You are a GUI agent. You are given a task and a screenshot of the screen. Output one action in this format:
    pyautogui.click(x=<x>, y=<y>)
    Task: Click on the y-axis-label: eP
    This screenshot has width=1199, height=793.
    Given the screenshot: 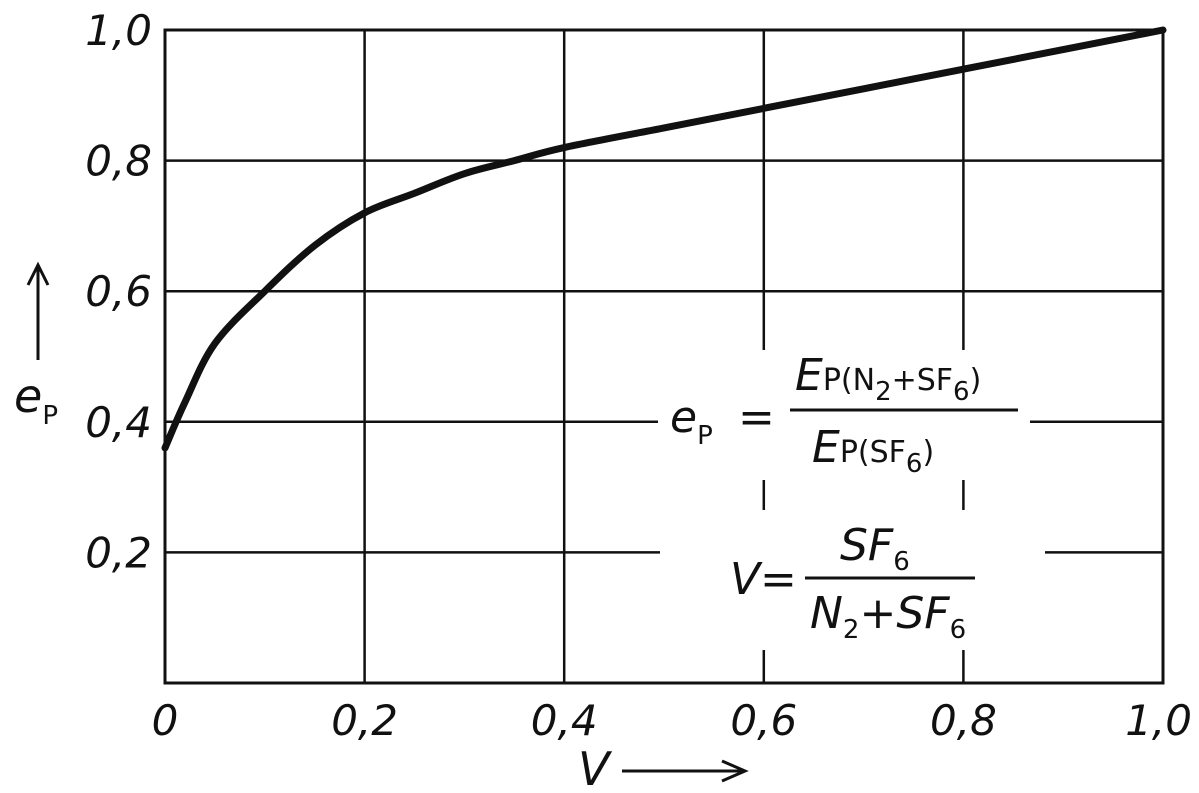 What is the action you would take?
    pyautogui.click(x=36, y=400)
    